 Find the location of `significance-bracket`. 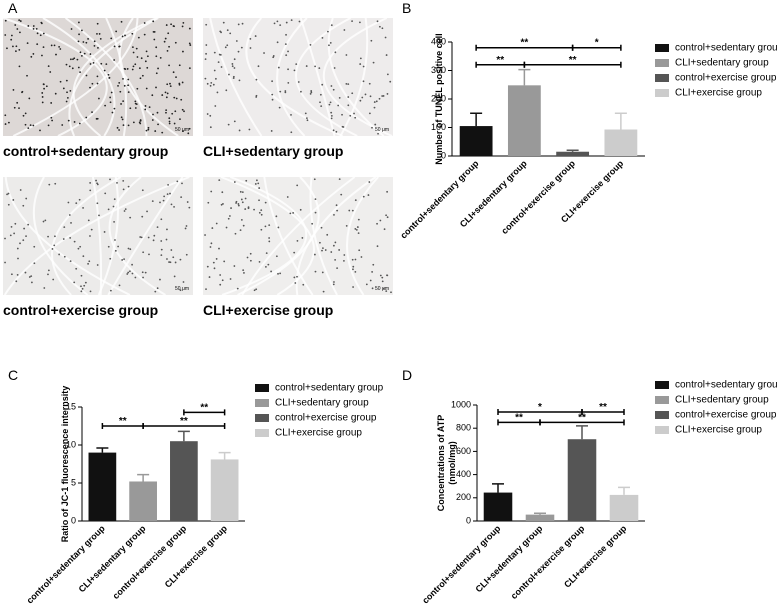

significance-bracket is located at coordinates (184, 426).